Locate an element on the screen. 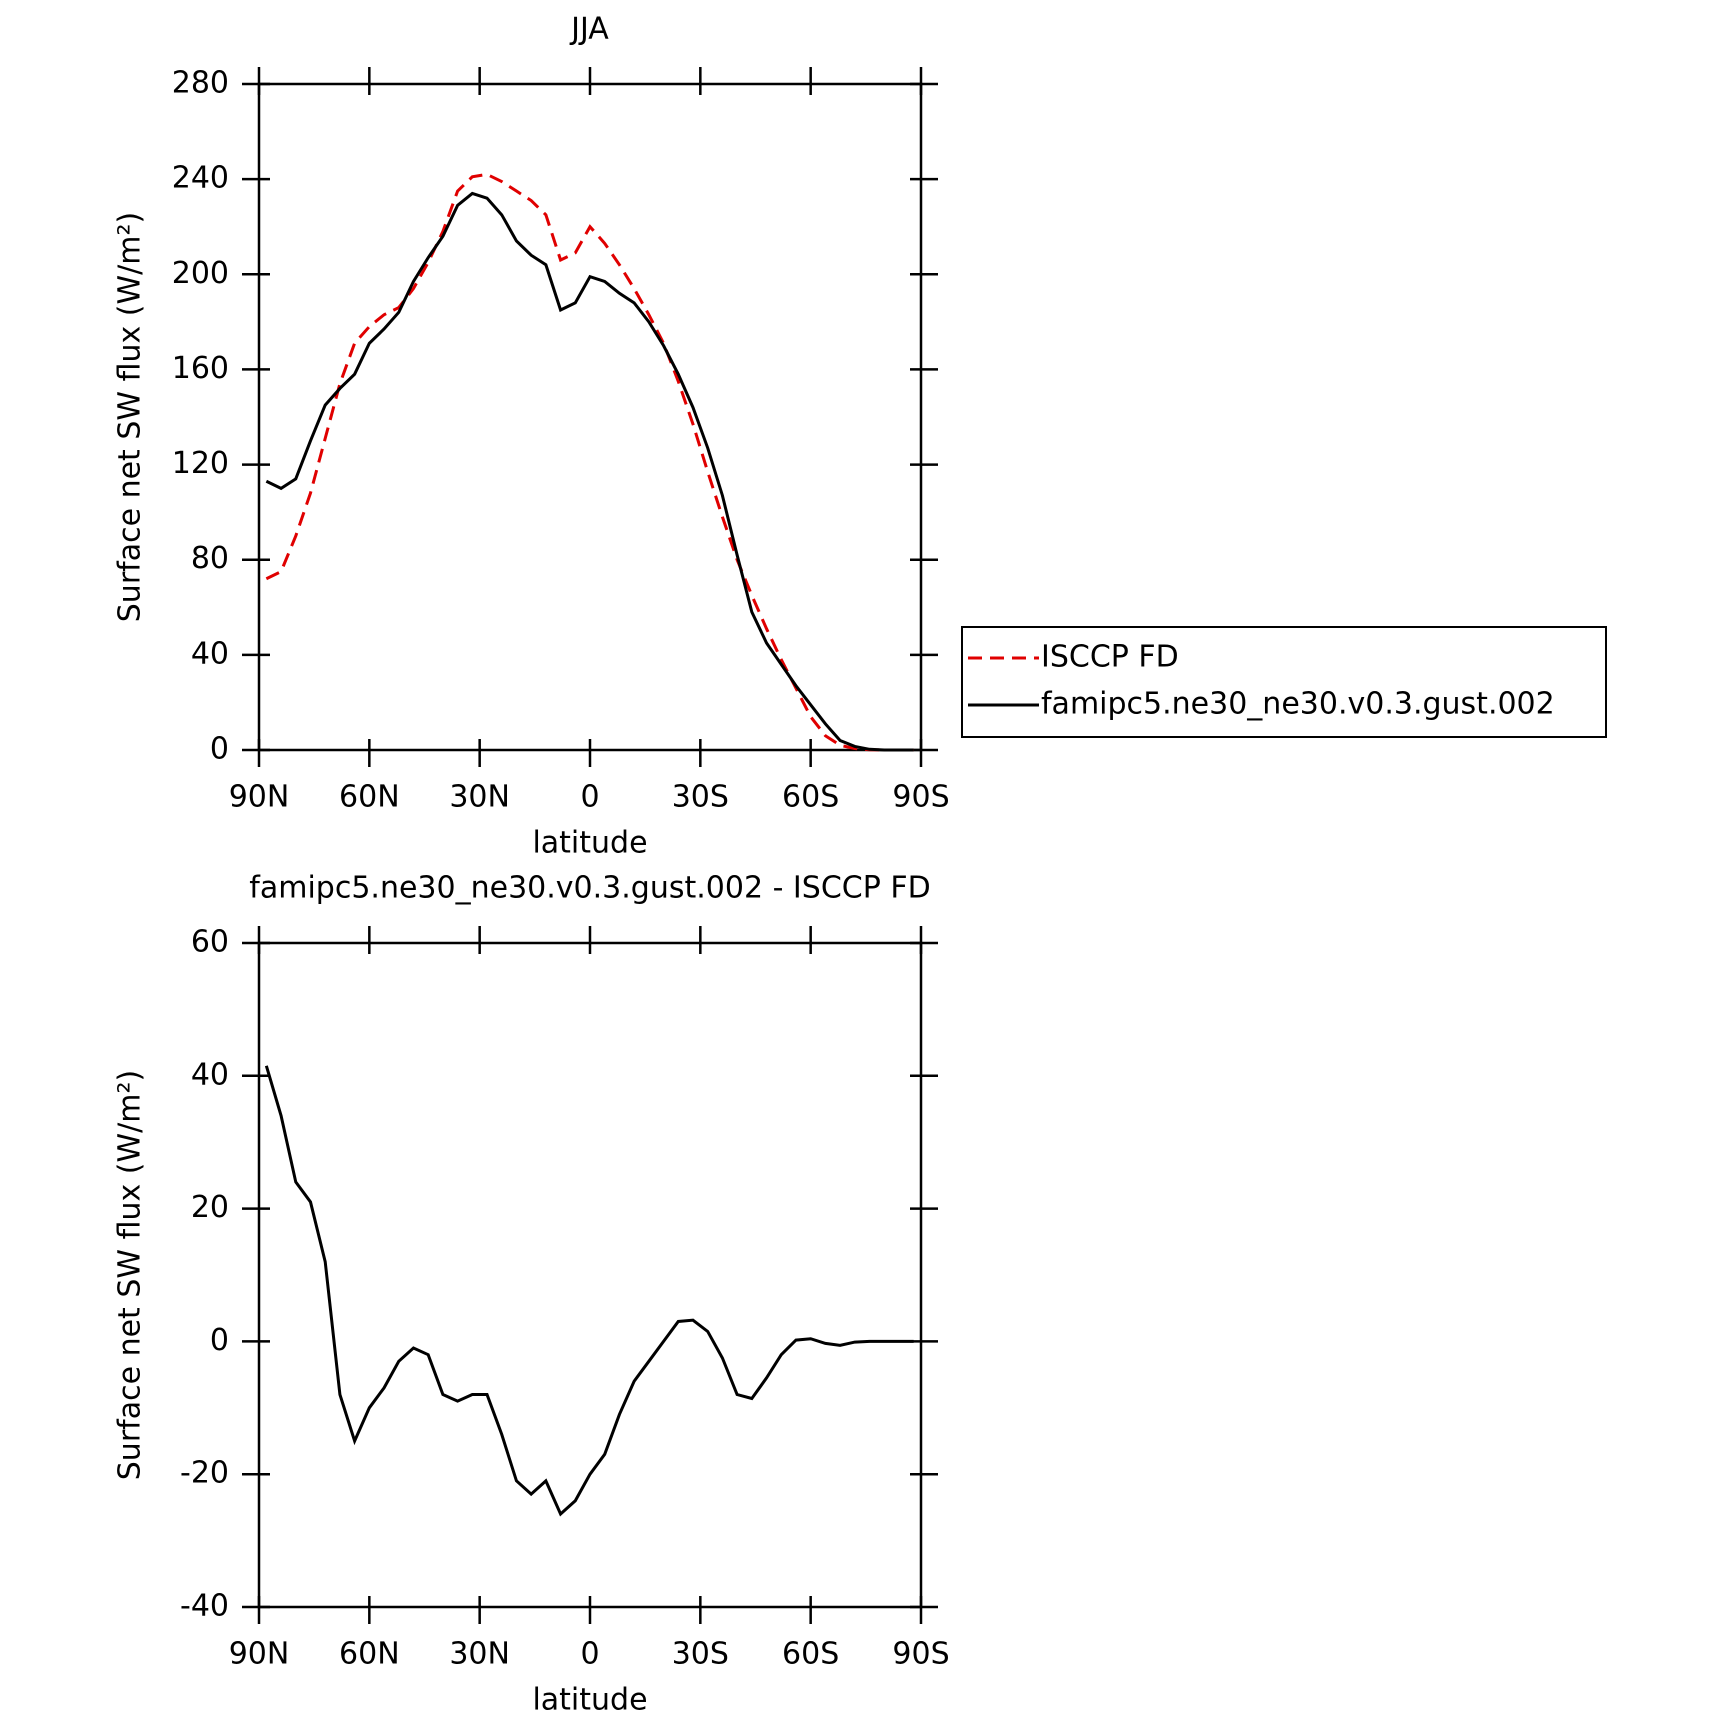  legend: ISCCP FD famipc5.ne30_ne30.v0.3.gust.002 is located at coordinates (1284, 682).